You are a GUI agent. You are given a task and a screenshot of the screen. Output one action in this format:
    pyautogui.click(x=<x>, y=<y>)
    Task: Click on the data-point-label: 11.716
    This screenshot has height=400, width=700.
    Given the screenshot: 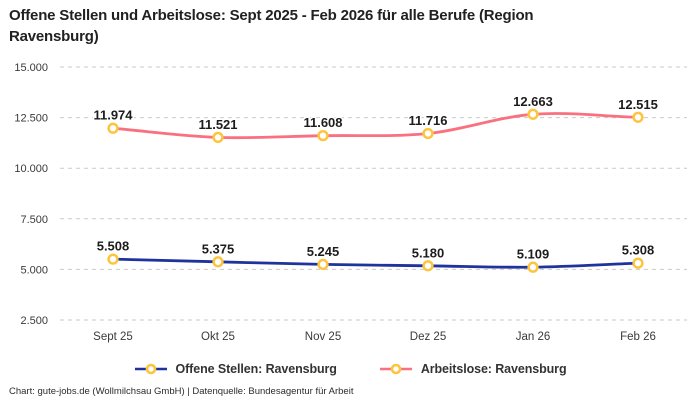 What is the action you would take?
    pyautogui.click(x=427, y=120)
    